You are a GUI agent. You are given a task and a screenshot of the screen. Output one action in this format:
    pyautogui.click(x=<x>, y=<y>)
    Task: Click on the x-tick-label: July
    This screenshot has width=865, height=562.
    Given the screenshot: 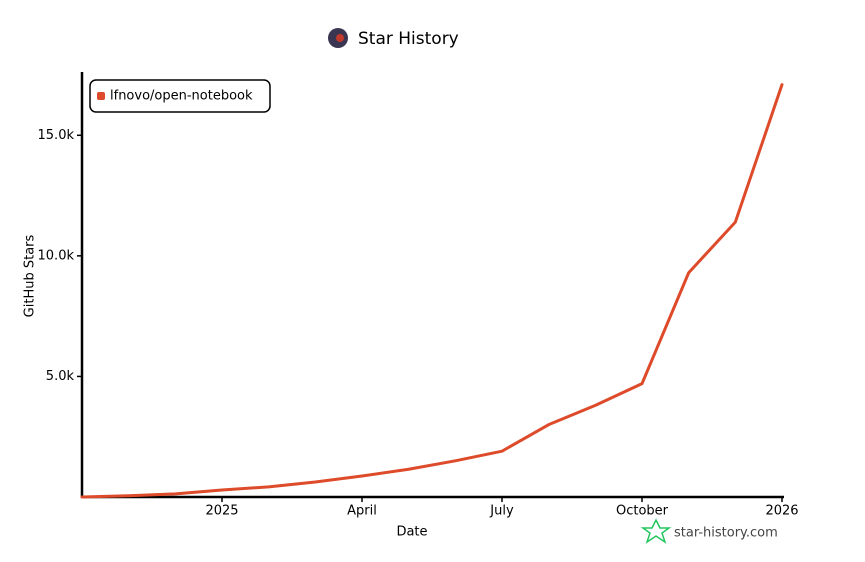 What is the action you would take?
    pyautogui.click(x=501, y=511)
    